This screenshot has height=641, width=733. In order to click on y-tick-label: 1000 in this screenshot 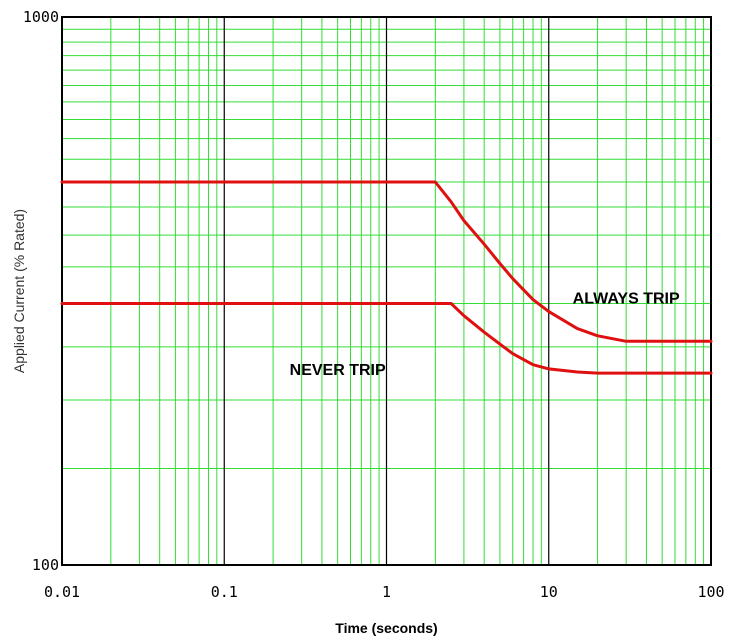, I will do `click(41, 17)`.